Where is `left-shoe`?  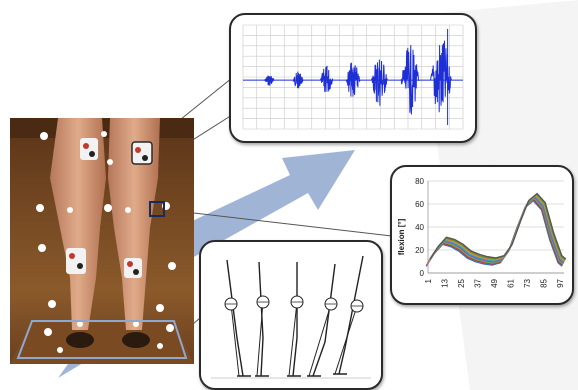
left-shoe is located at coordinates (80, 340).